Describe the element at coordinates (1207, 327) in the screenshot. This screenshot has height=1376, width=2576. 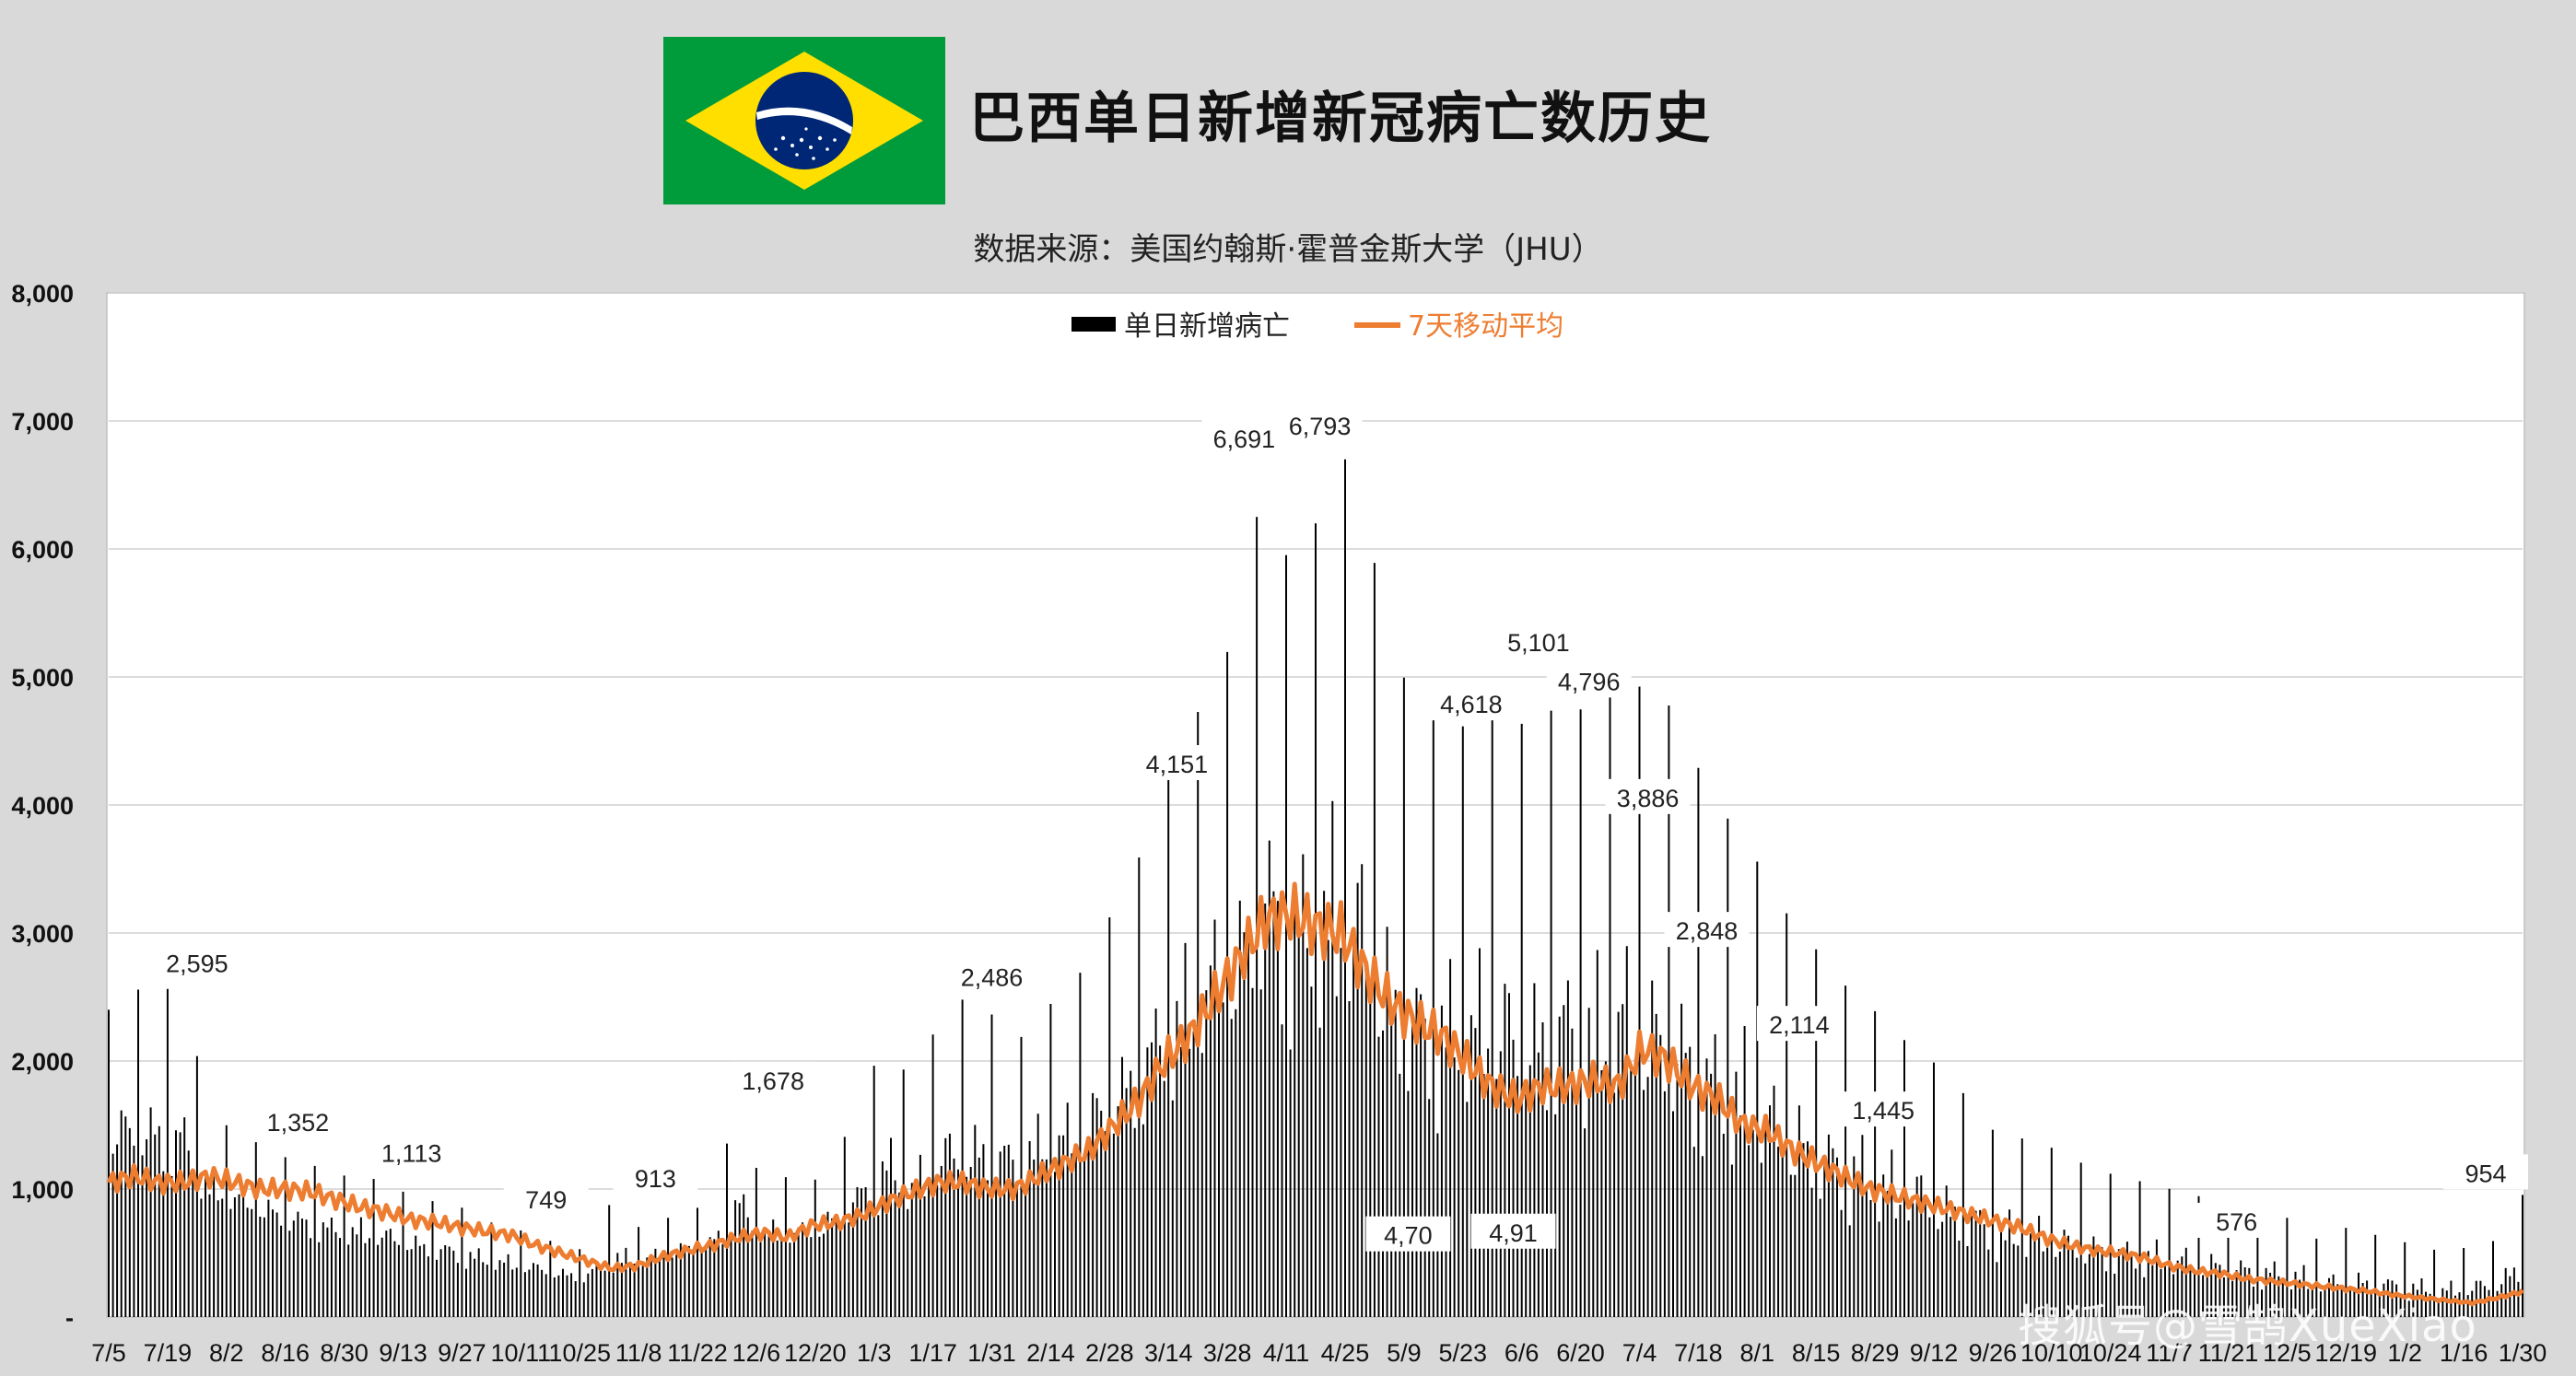
I see `legend-daily-deaths: 单日新增病亡` at that location.